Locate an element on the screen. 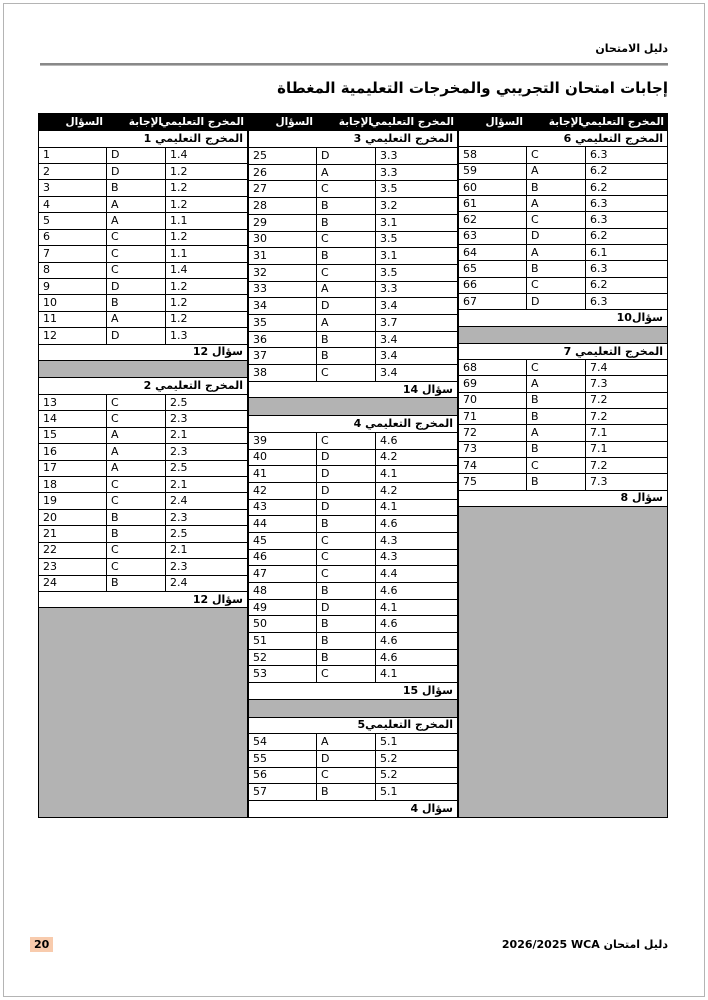 The height and width of the screenshot is (1000, 708). question-cell: 25 is located at coordinates (282, 156).